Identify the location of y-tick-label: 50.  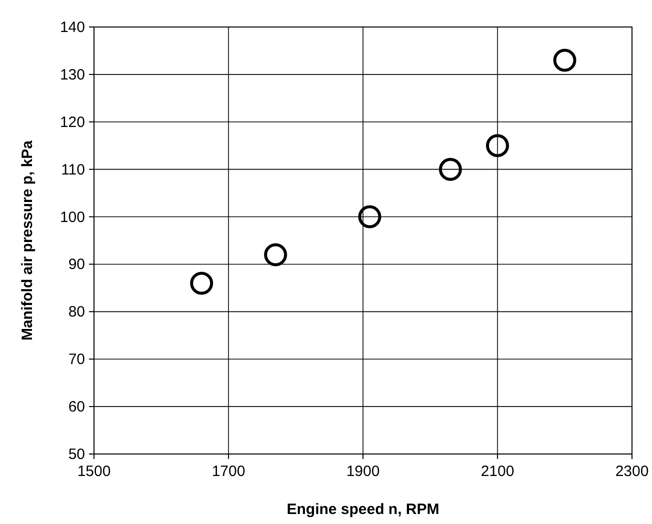
(76, 454).